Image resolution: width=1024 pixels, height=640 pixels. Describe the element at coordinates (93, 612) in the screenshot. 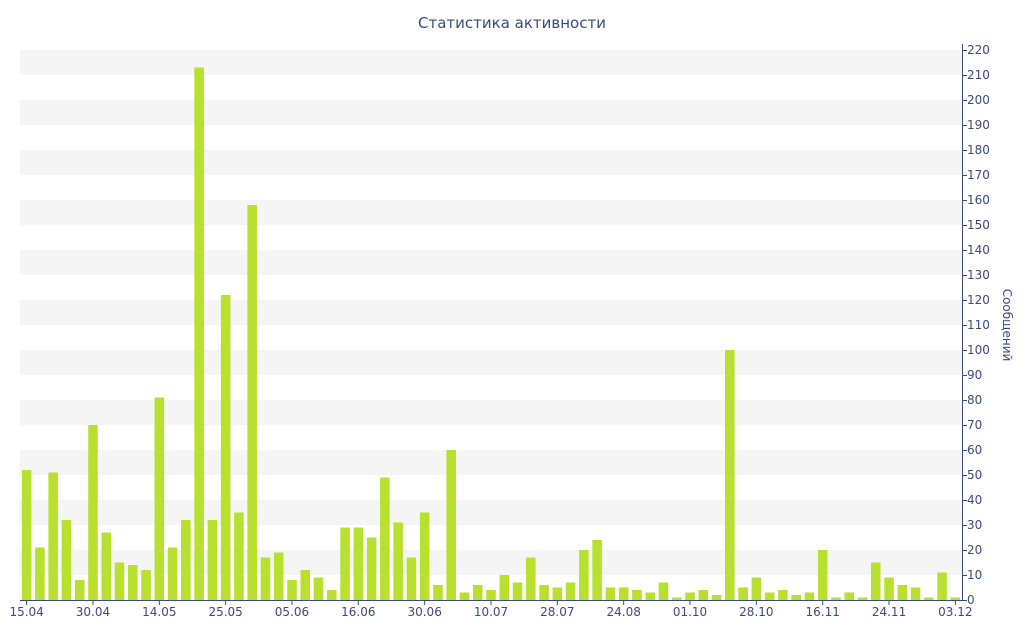

I see `x-tick-label: 30.04` at that location.